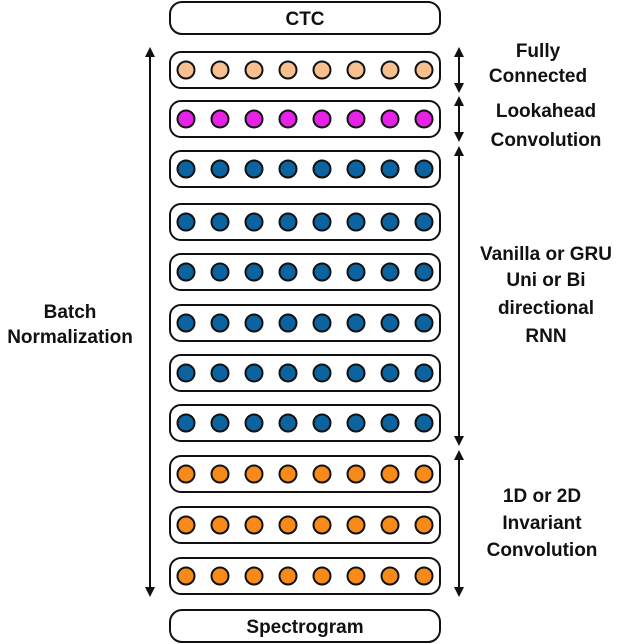 The height and width of the screenshot is (644, 620). I want to click on rnn-label-line-4: RNN, so click(545, 336).